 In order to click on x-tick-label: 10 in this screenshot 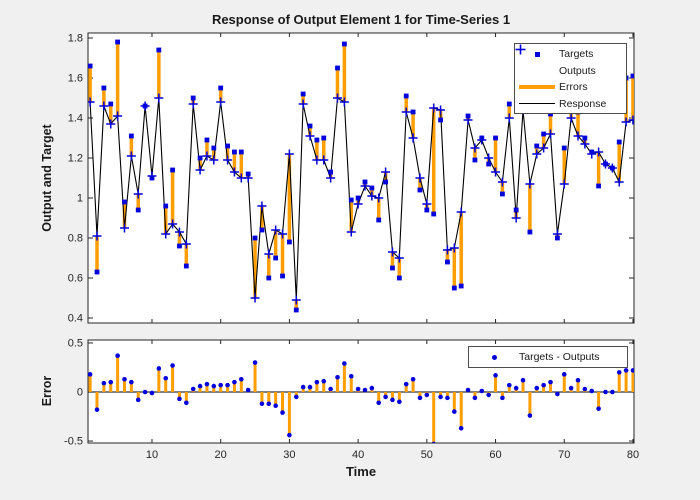, I will do `click(152, 455)`.